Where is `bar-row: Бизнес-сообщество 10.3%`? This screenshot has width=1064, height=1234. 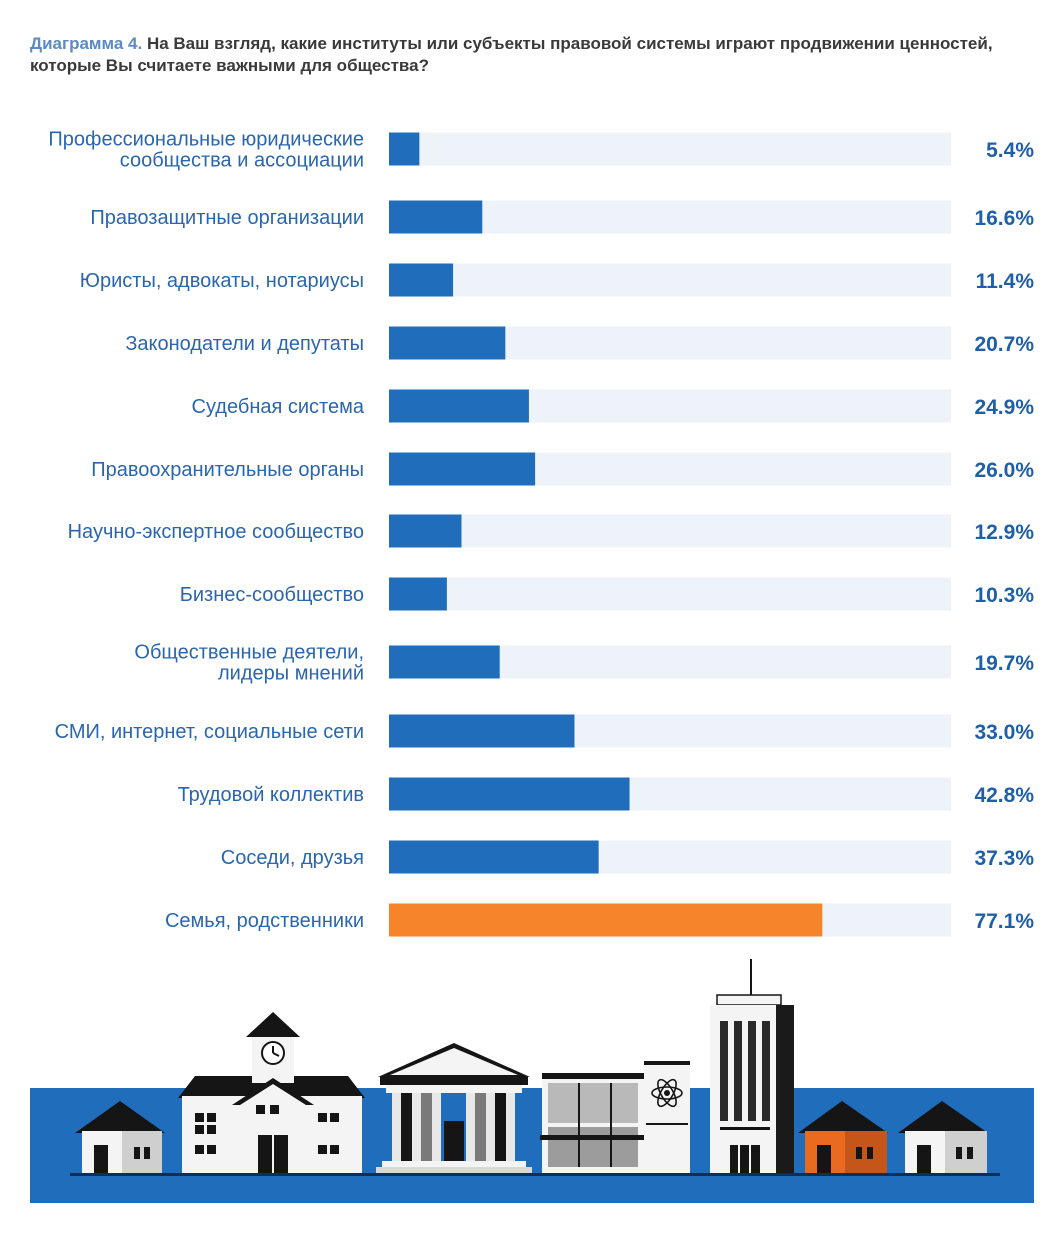
bar-row: Бизнес-сообщество 10.3% is located at coordinates (607, 594).